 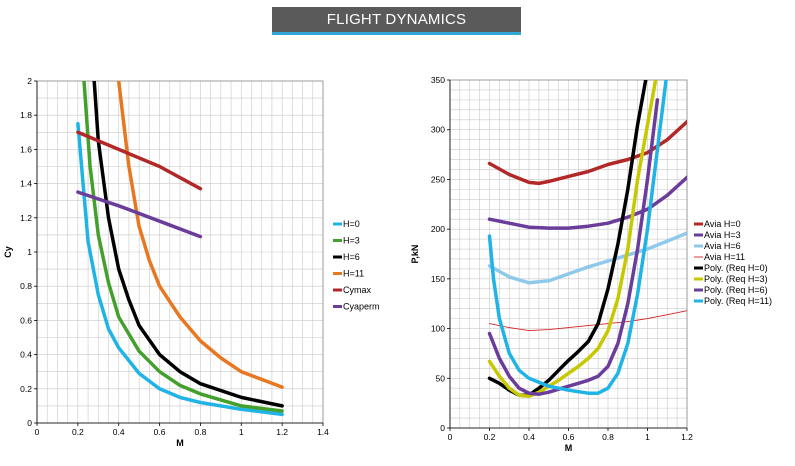 I want to click on chart1-x-tick-label: 1.2, so click(x=282, y=432).